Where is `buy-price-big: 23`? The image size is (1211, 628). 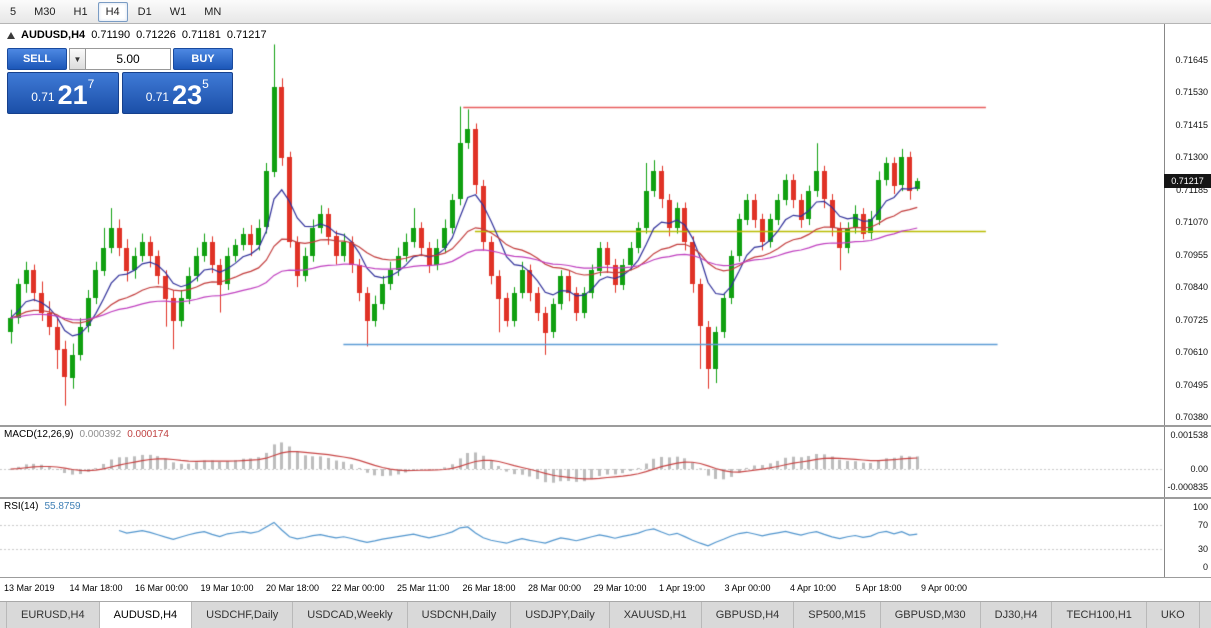
buy-price-big: 23 is located at coordinates (187, 95).